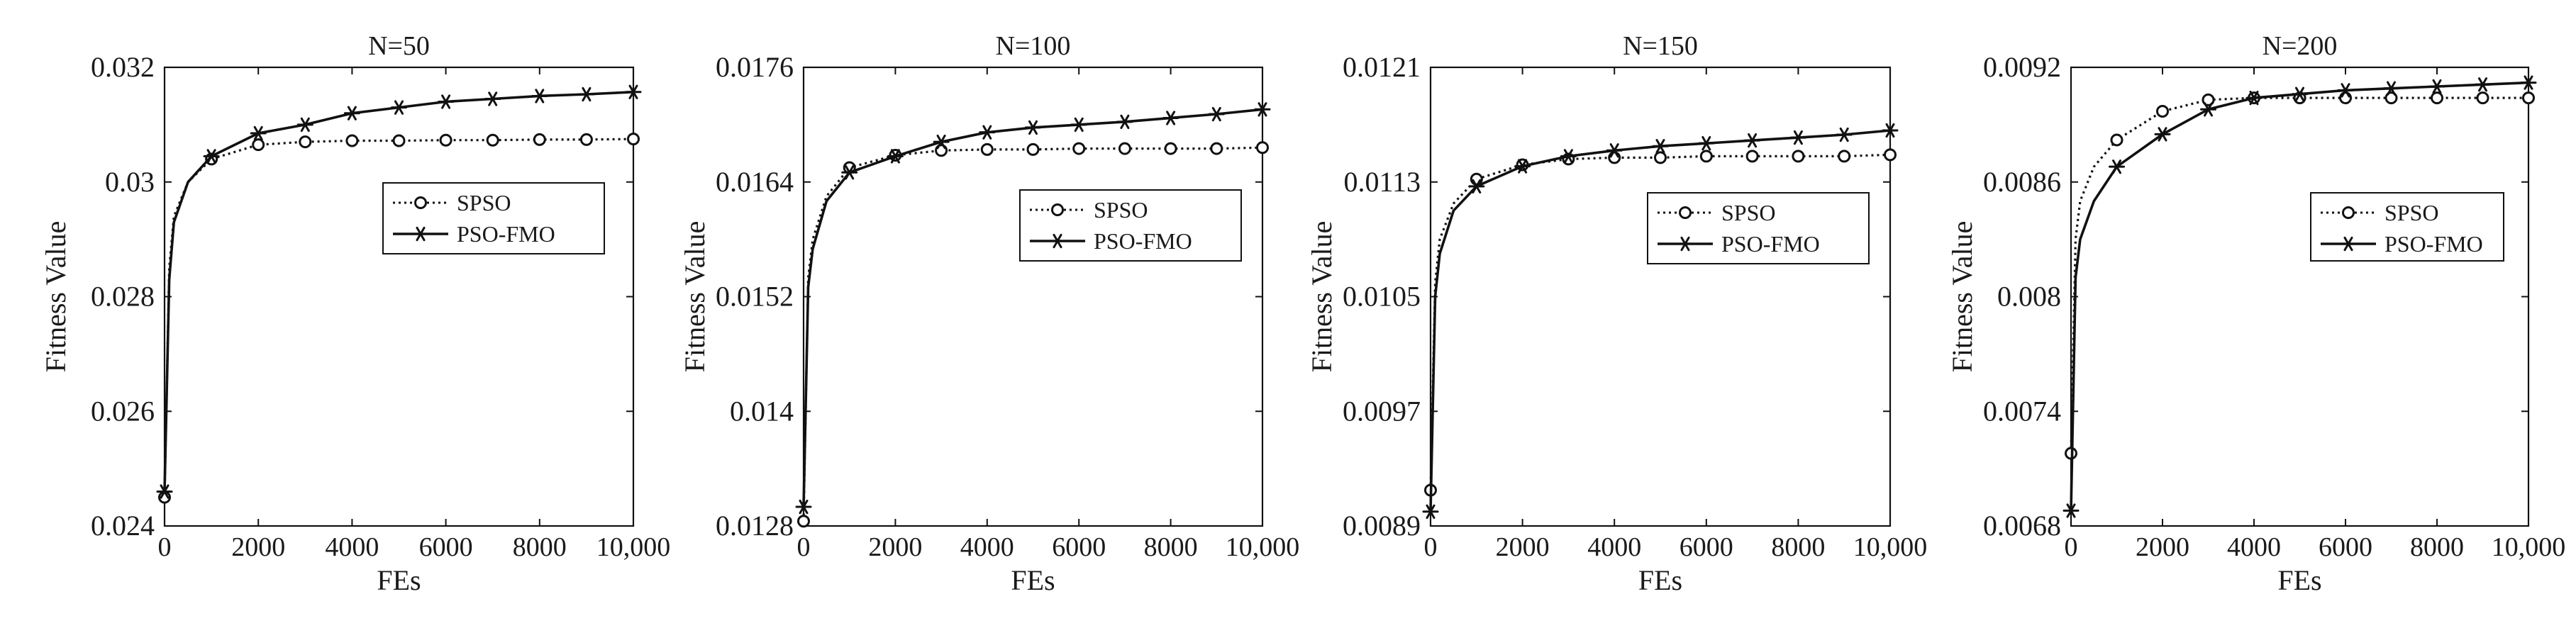 Image resolution: width=2576 pixels, height=633 pixels. I want to click on y-tick-label: 0.0152, so click(755, 297).